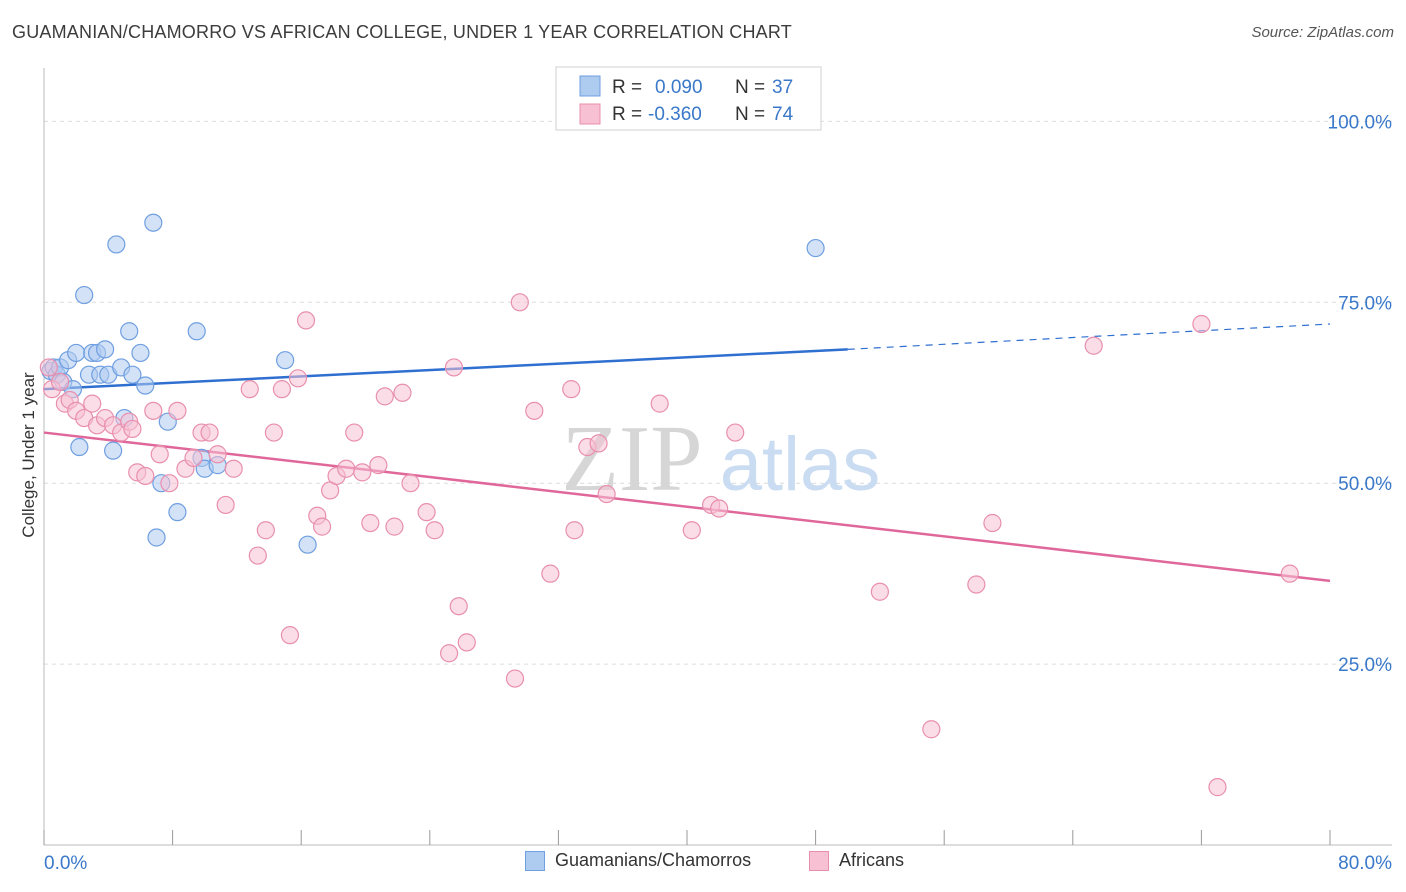 Image resolution: width=1406 pixels, height=892 pixels. I want to click on y-tick-labels: 25.0% 50.0% 75.0% 100.0%, so click(1360, 394).